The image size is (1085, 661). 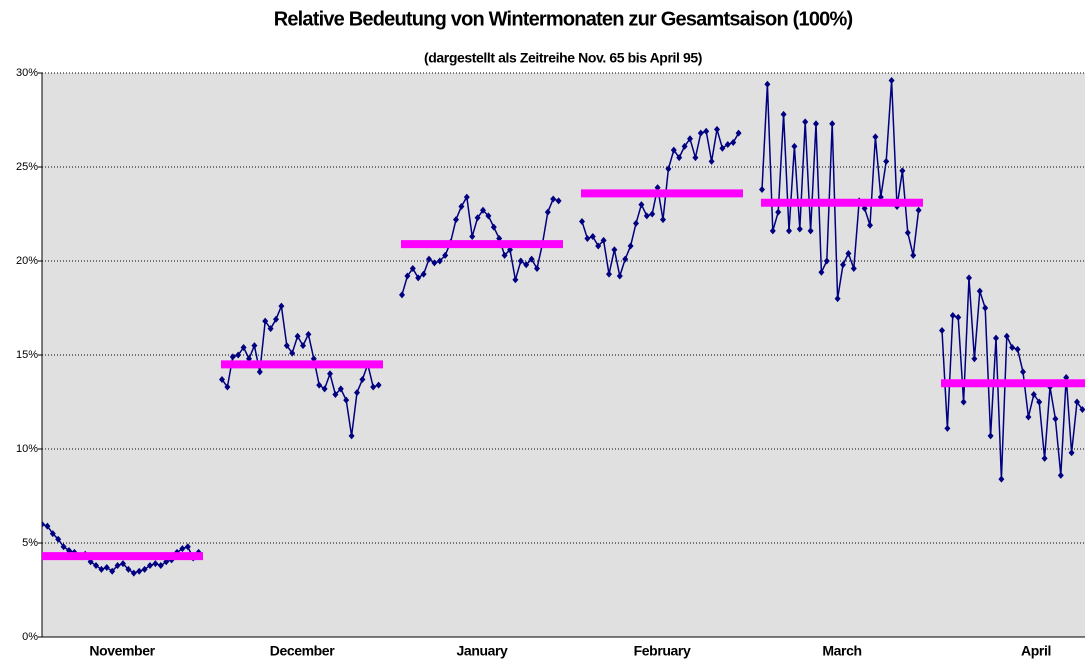 I want to click on y-tick-label: 15%, so click(x=27, y=355).